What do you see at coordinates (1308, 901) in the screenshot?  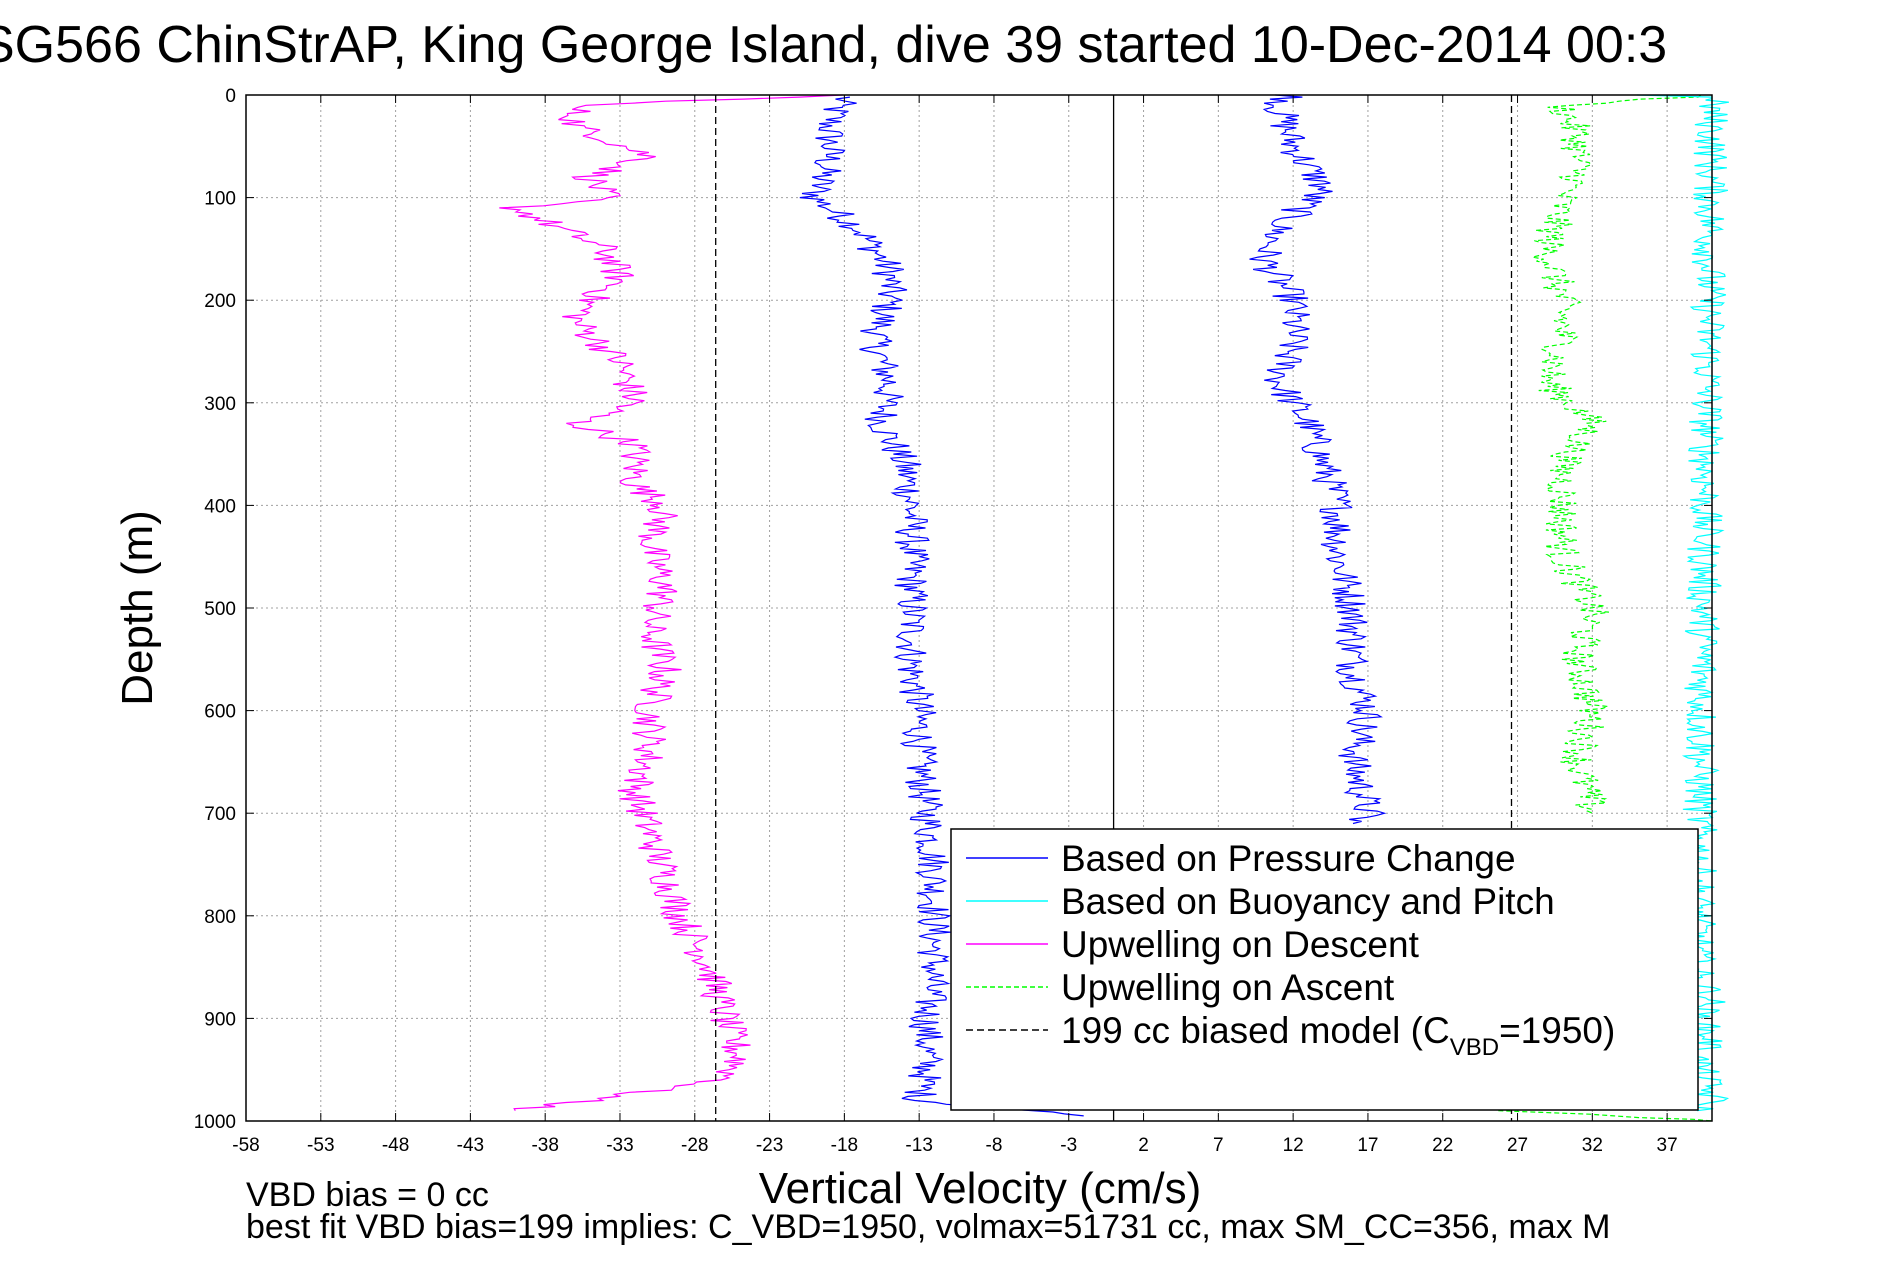 I see `legend-label: Based on Buoyancy and Pitch` at bounding box center [1308, 901].